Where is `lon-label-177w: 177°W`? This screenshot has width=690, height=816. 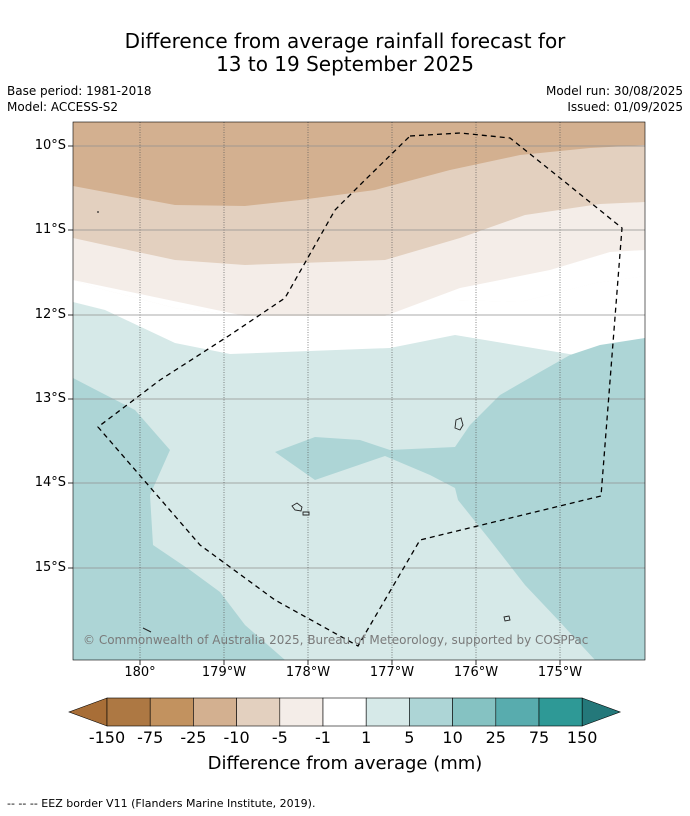
lon-label-177w: 177°W is located at coordinates (392, 672).